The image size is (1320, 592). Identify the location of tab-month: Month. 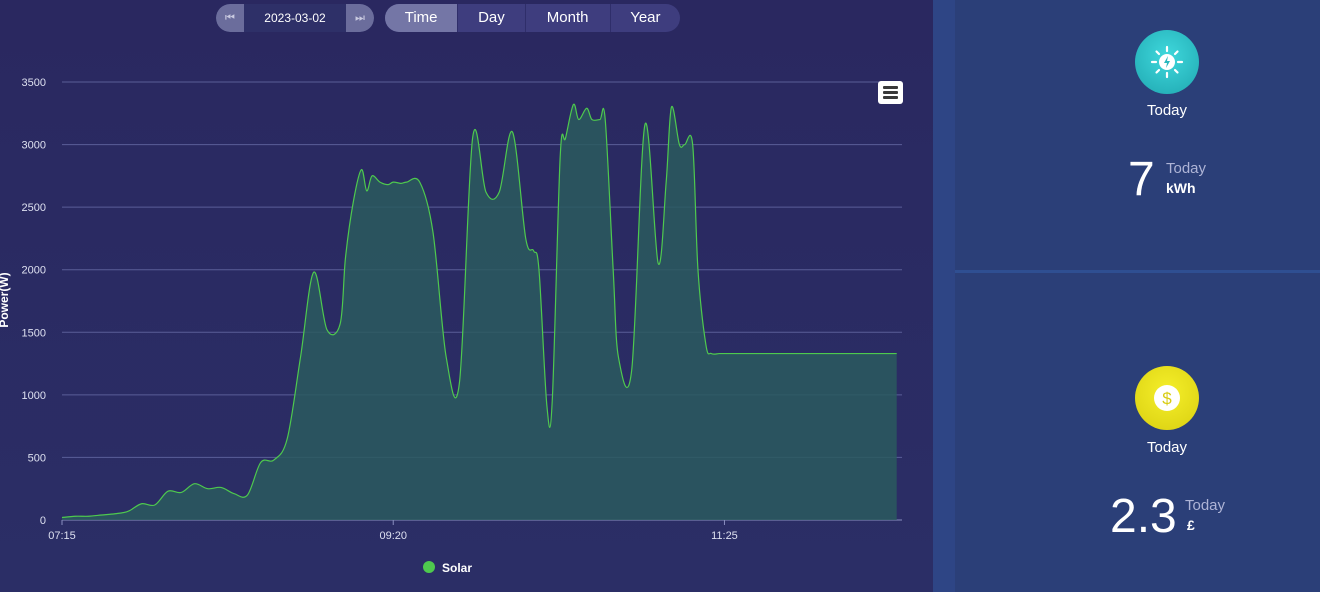
(568, 18).